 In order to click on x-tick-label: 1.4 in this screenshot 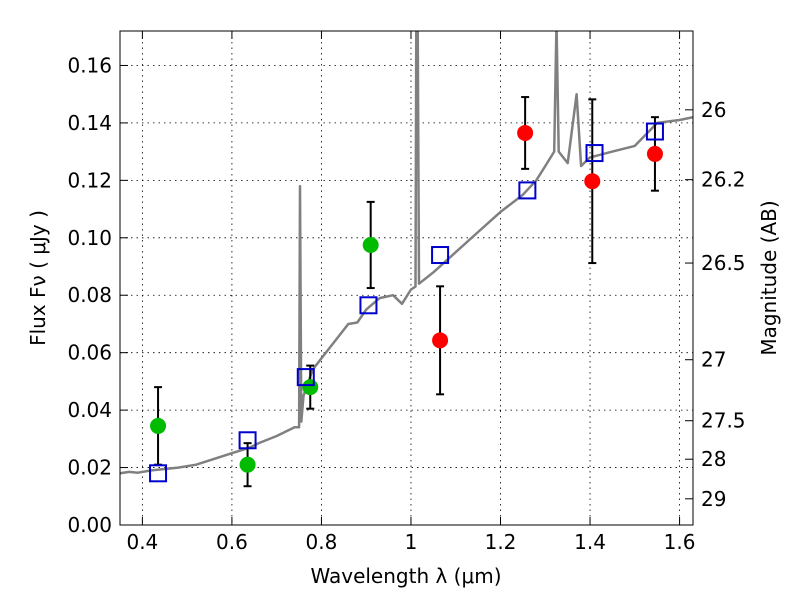, I will do `click(590, 542)`.